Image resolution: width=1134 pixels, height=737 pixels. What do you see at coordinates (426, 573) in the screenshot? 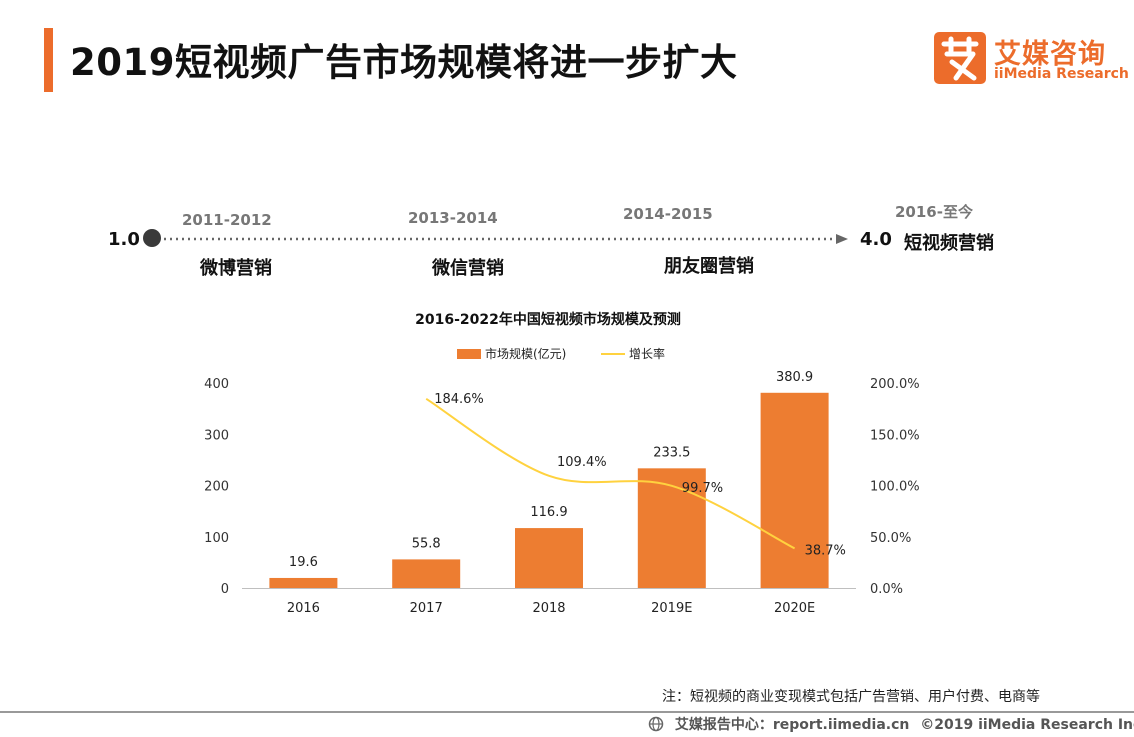
I see `bar-2017` at bounding box center [426, 573].